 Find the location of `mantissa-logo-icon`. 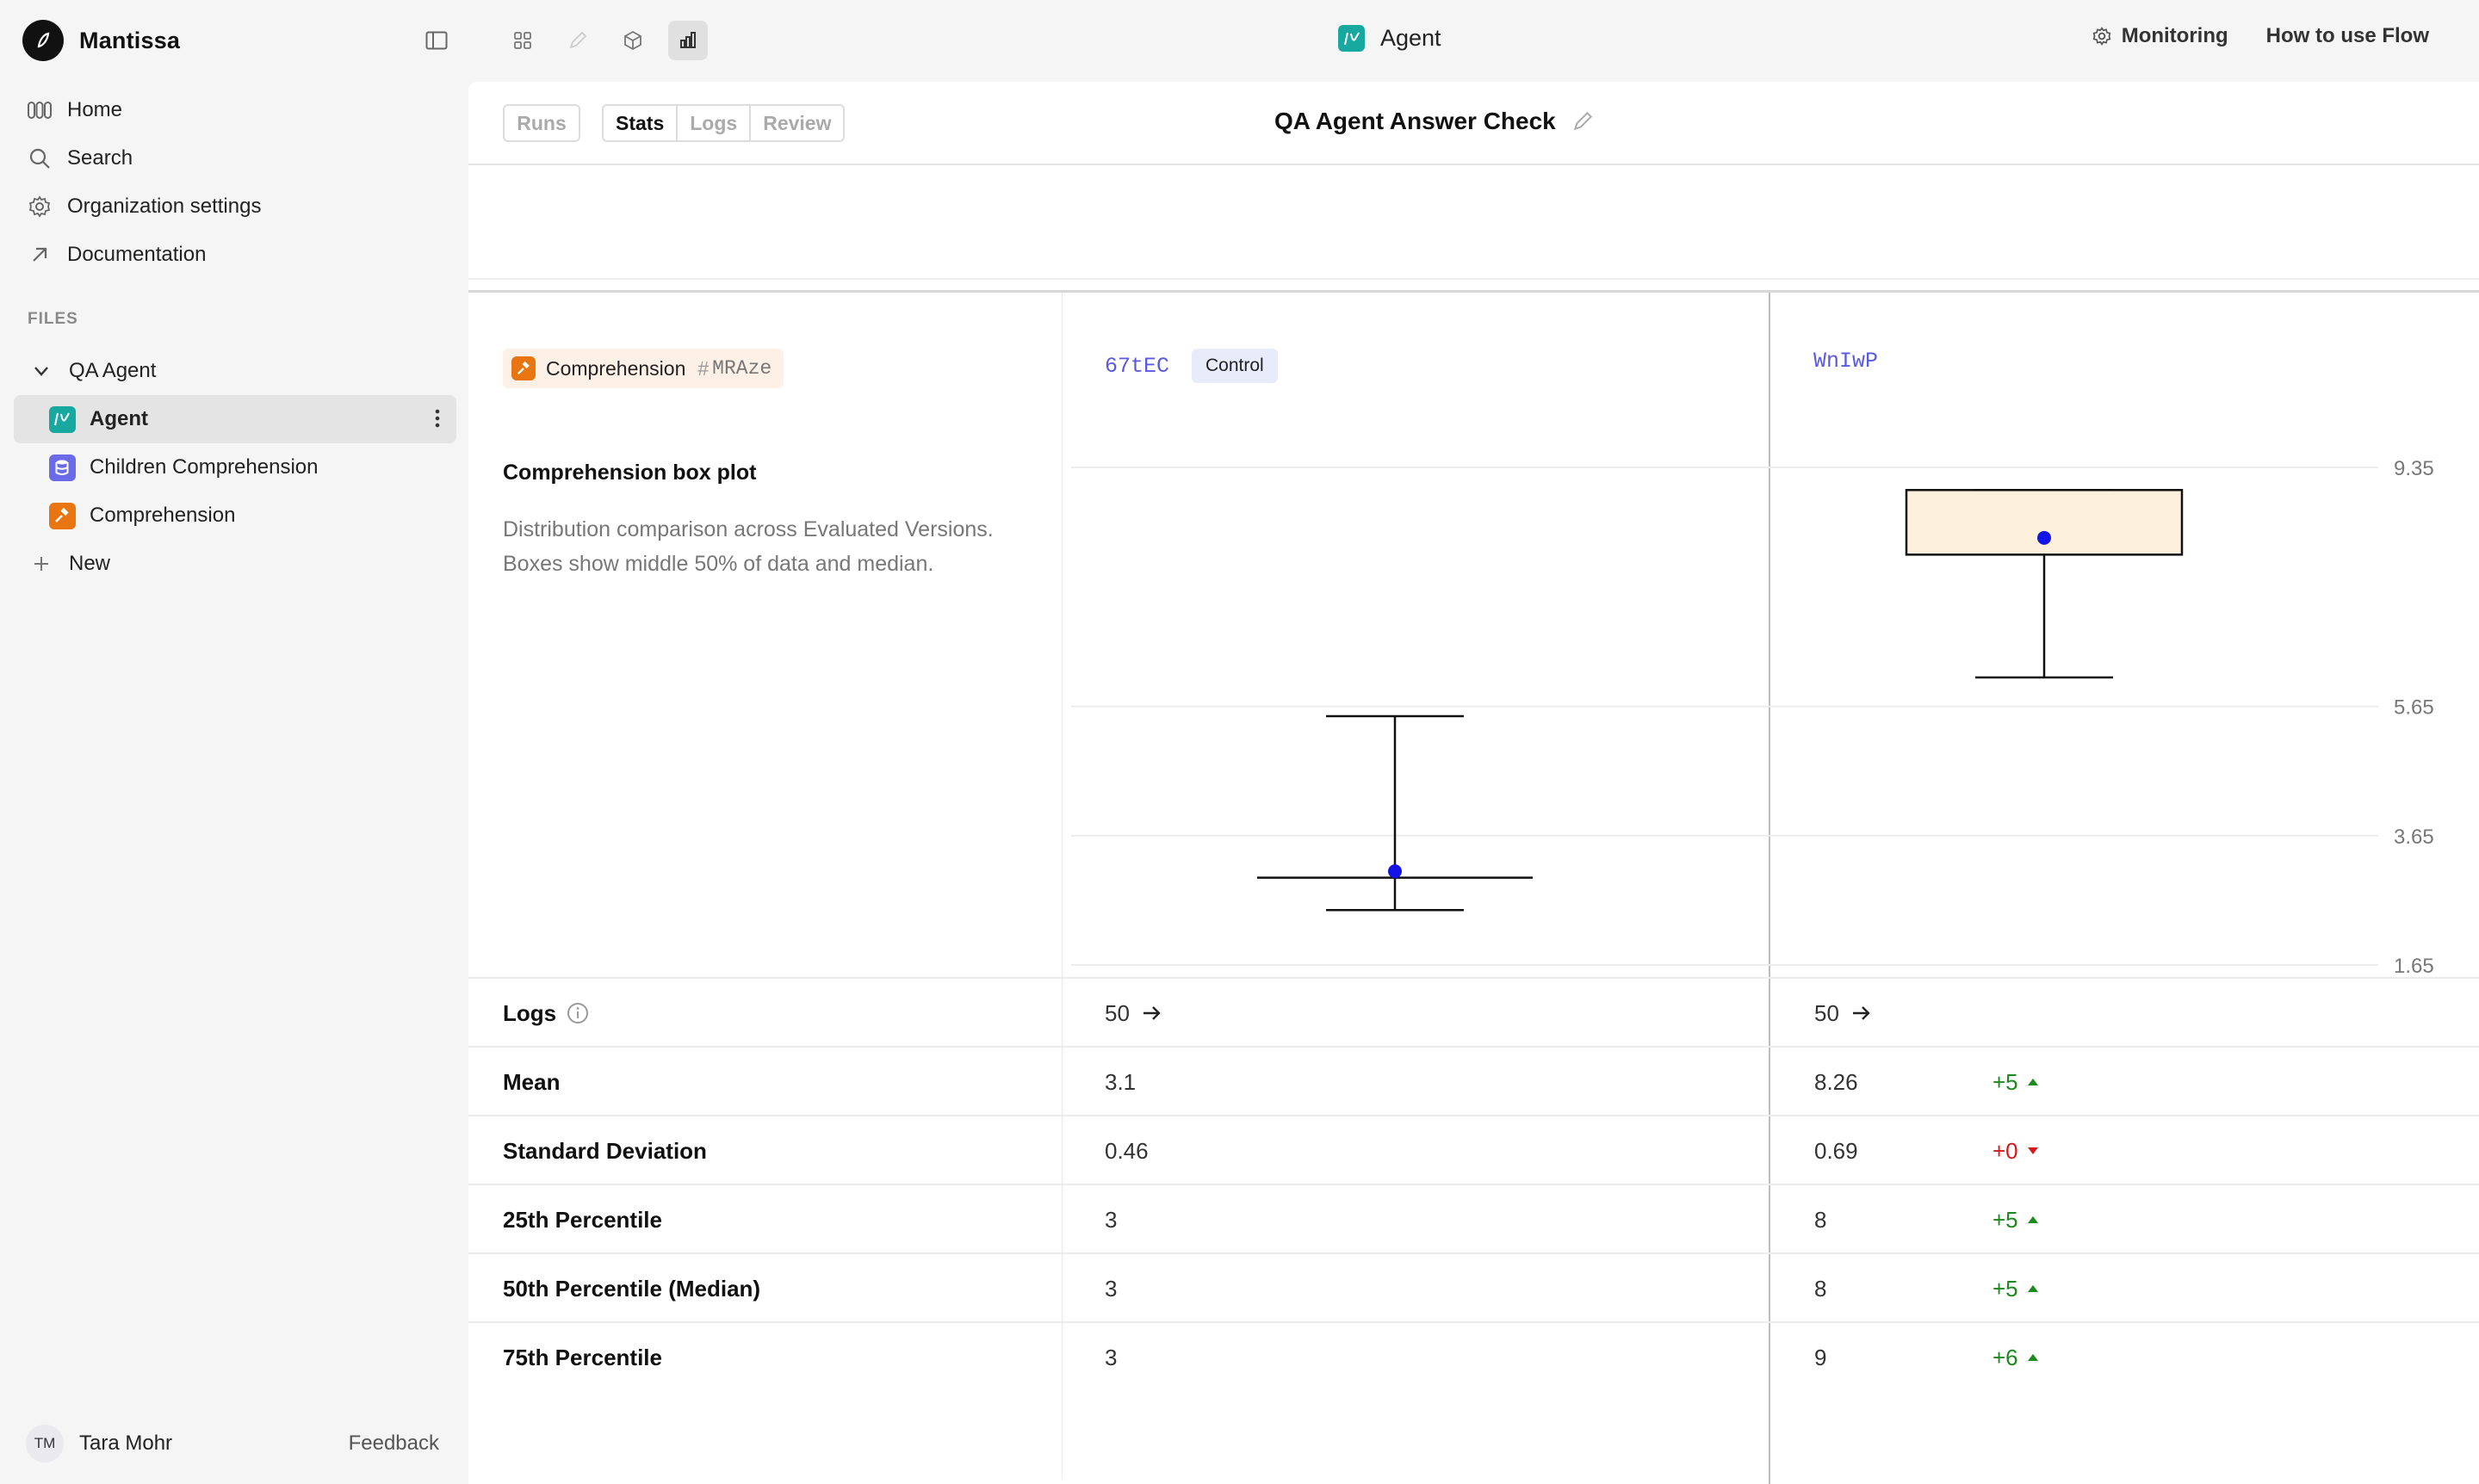

mantissa-logo-icon is located at coordinates (43, 40).